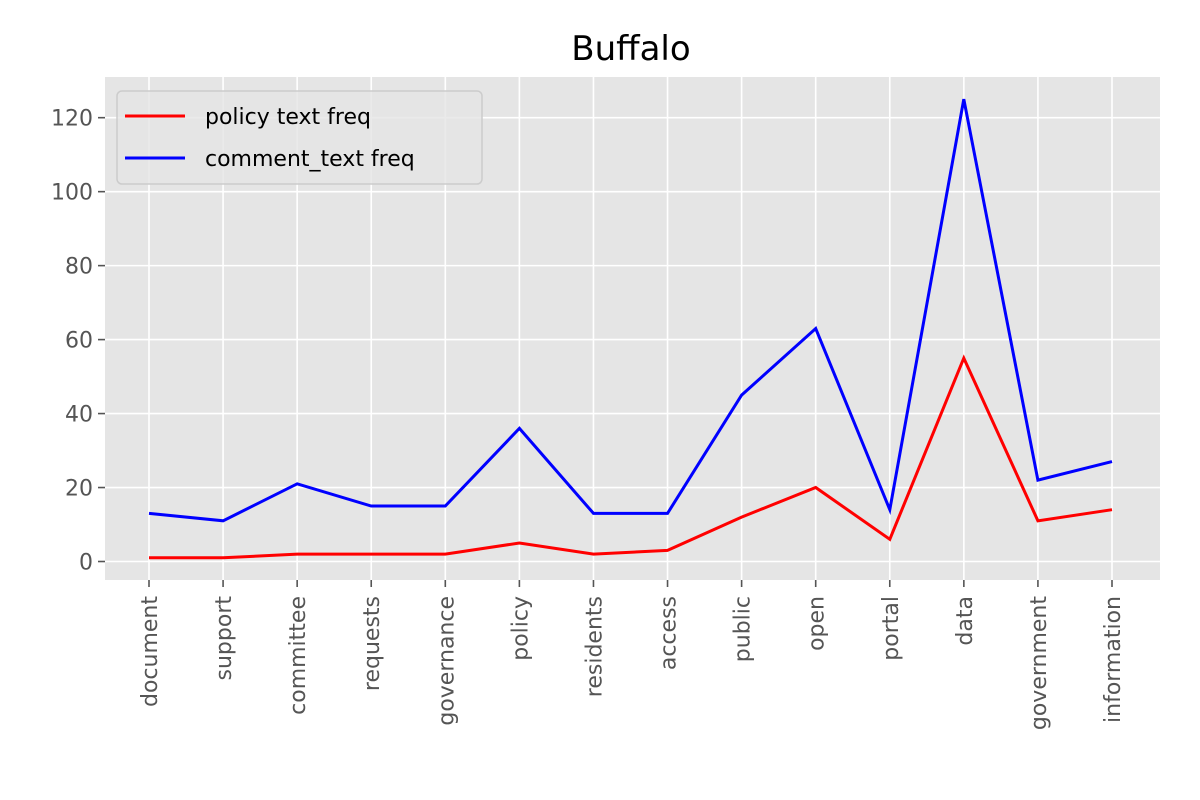  Describe the element at coordinates (1039, 663) in the screenshot. I see `x-tick-label: government` at that location.